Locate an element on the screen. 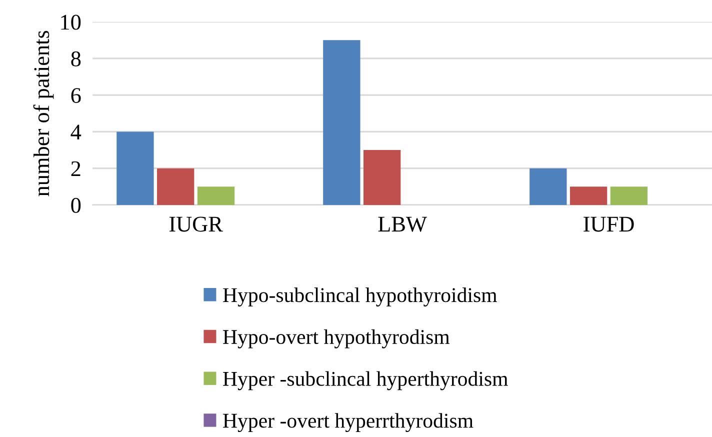 The height and width of the screenshot is (437, 712). y-tick-label: 6 is located at coordinates (76, 96).